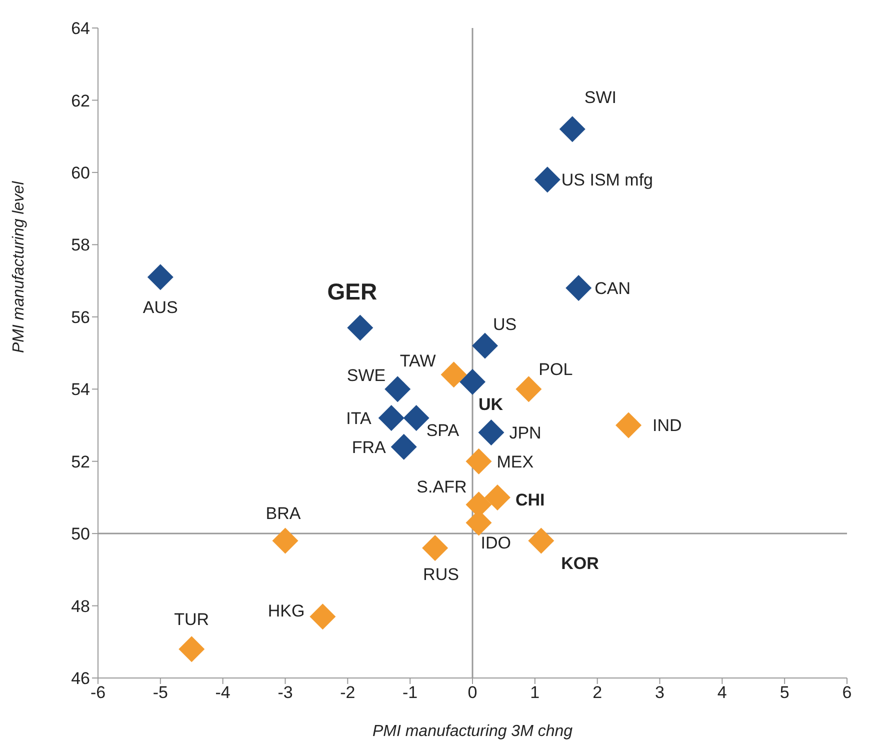 Image resolution: width=875 pixels, height=755 pixels. What do you see at coordinates (80, 678) in the screenshot?
I see `y-tick-label: 46` at bounding box center [80, 678].